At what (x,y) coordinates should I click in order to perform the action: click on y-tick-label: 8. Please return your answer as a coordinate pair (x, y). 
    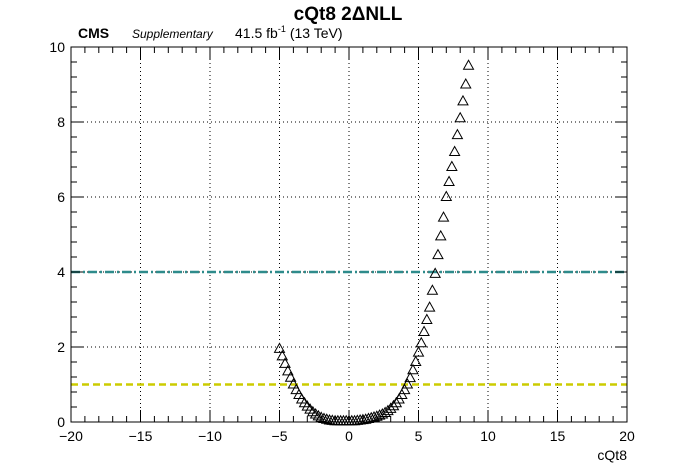
    Looking at the image, I should click on (61, 122).